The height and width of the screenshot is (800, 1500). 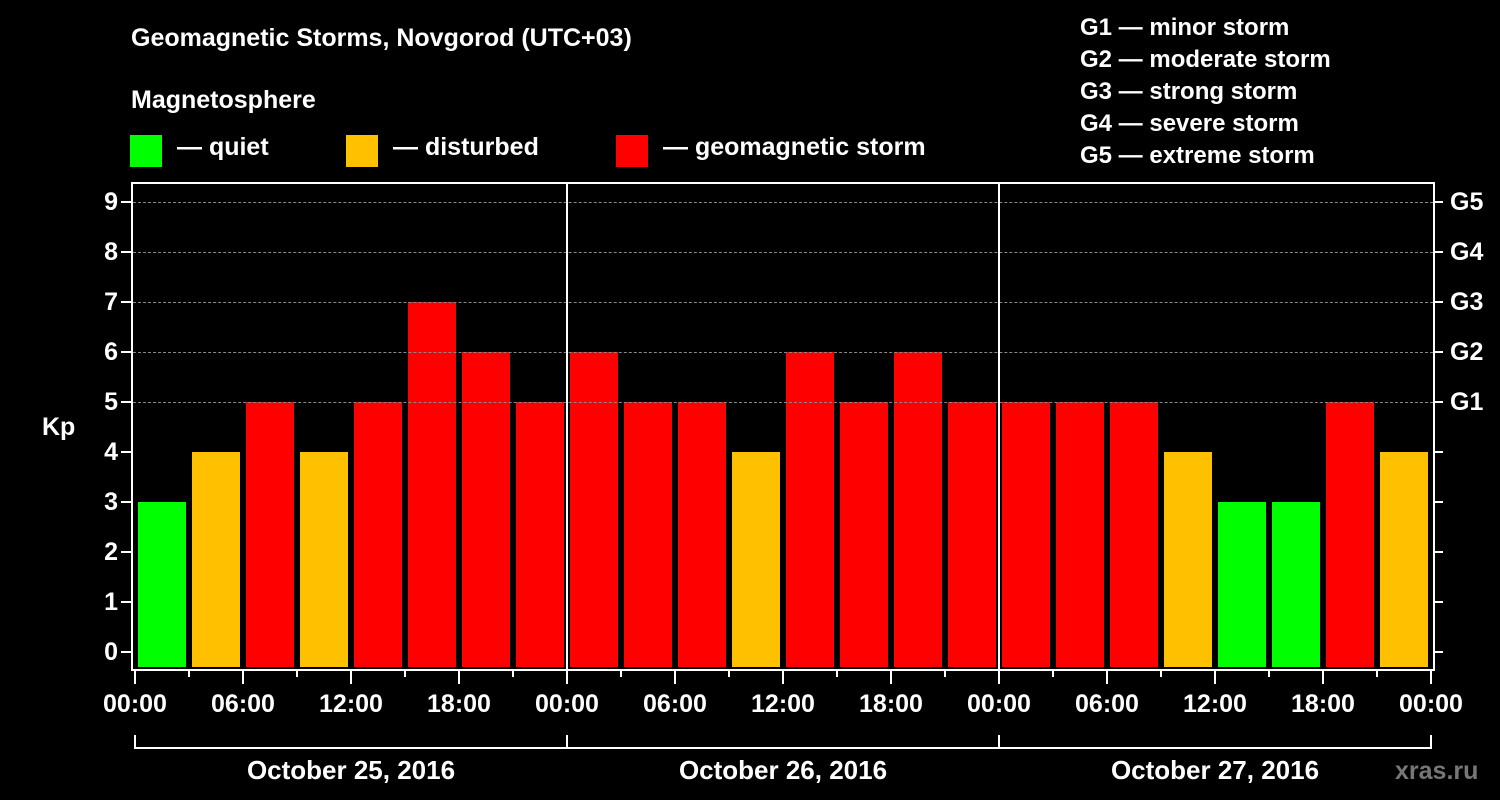 What do you see at coordinates (1467, 352) in the screenshot?
I see `g-level-label: G2` at bounding box center [1467, 352].